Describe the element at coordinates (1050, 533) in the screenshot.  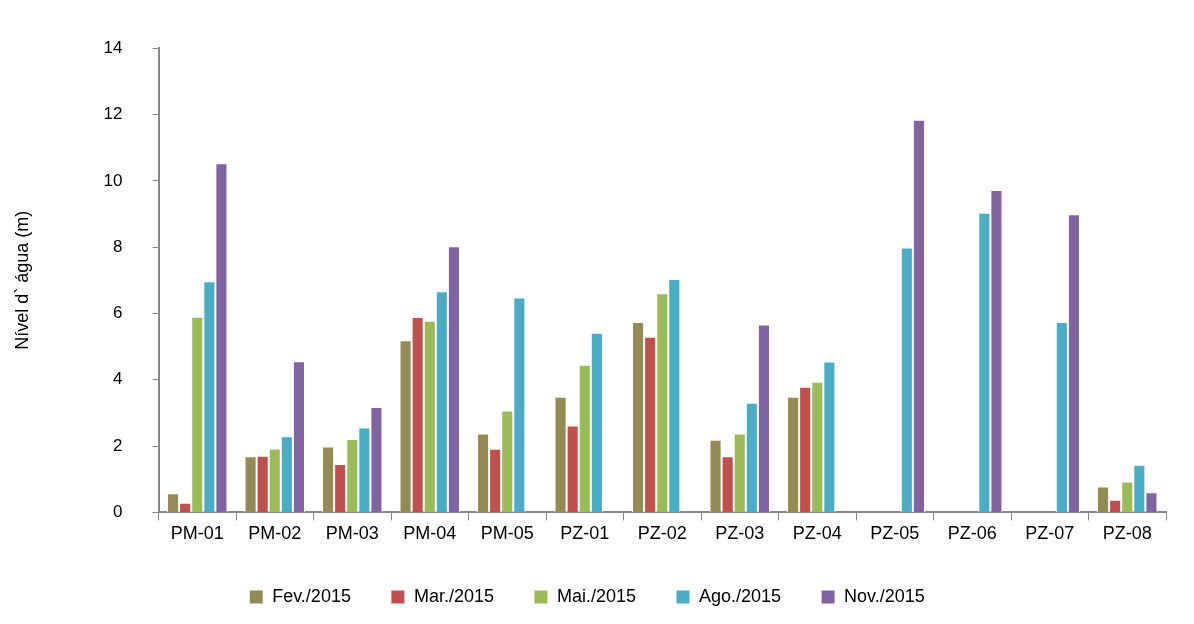
I see `x-tick-label: PZ-07` at that location.